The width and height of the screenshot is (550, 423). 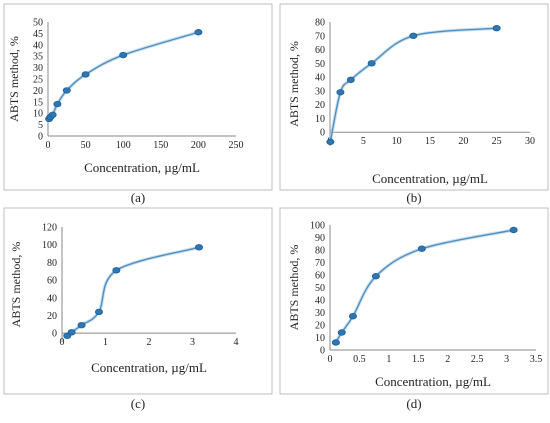 I want to click on panel-letter-d: (d), so click(x=413, y=403).